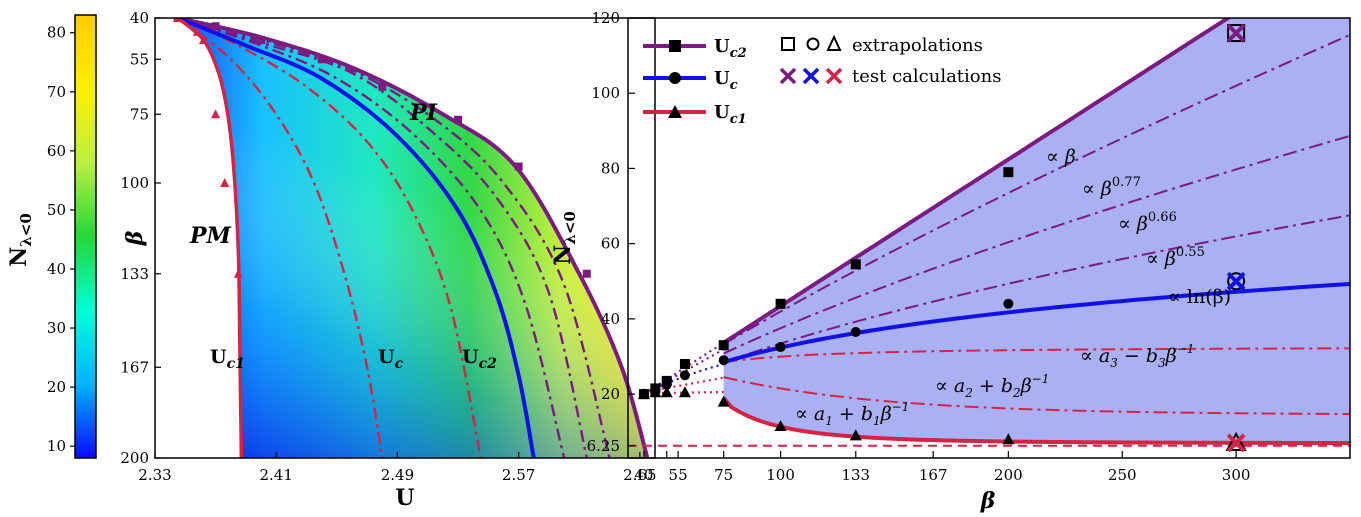 The width and height of the screenshot is (1361, 517). Describe the element at coordinates (139, 114) in the screenshot. I see `left-y-tick-label: 75` at that location.